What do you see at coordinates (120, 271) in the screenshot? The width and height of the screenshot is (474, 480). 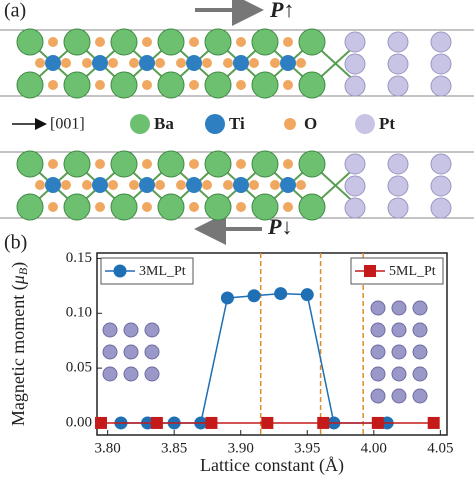 I see `legend-marker` at bounding box center [120, 271].